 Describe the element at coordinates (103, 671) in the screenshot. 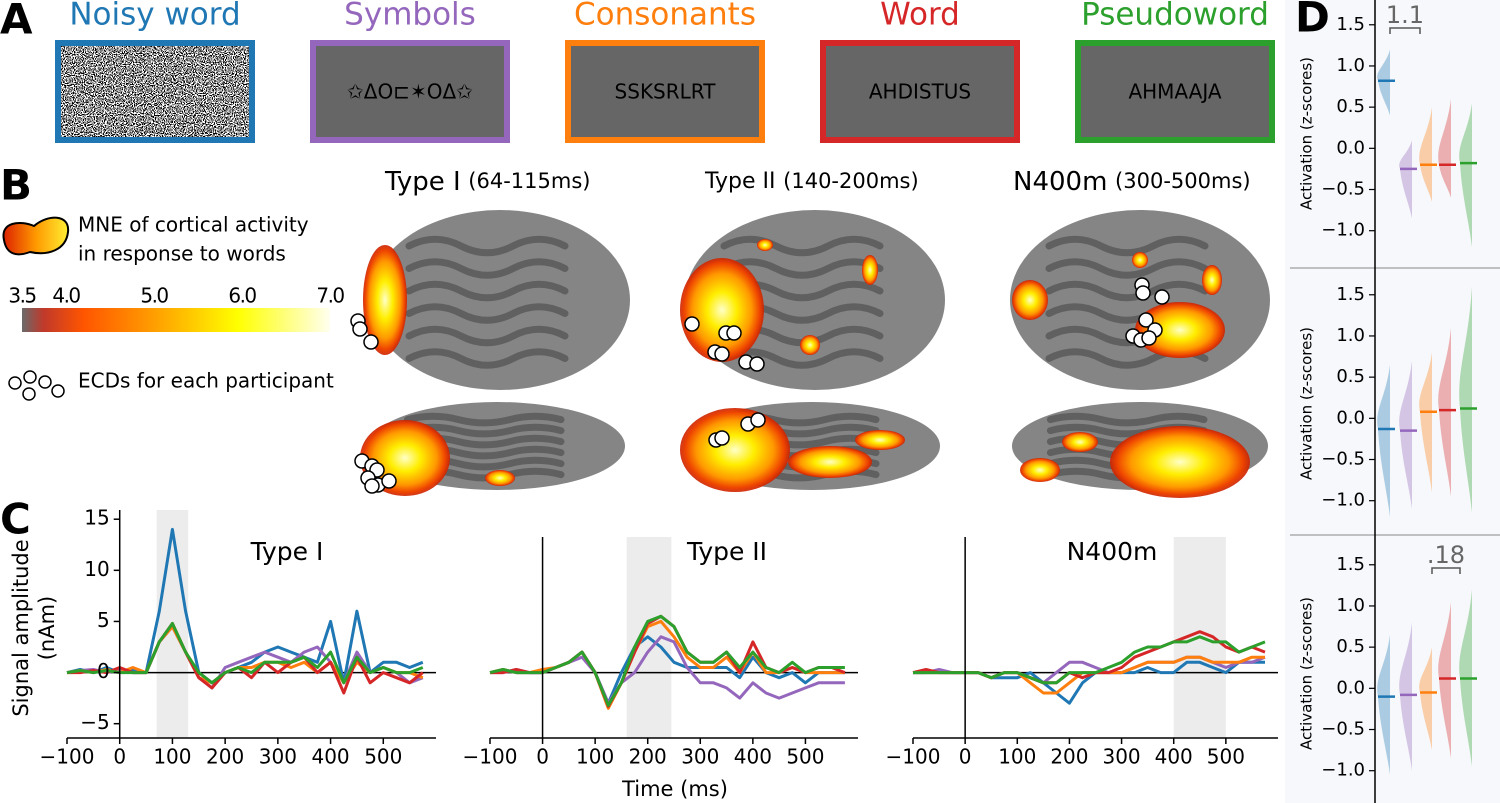

I see `y-tick-label: 0` at that location.